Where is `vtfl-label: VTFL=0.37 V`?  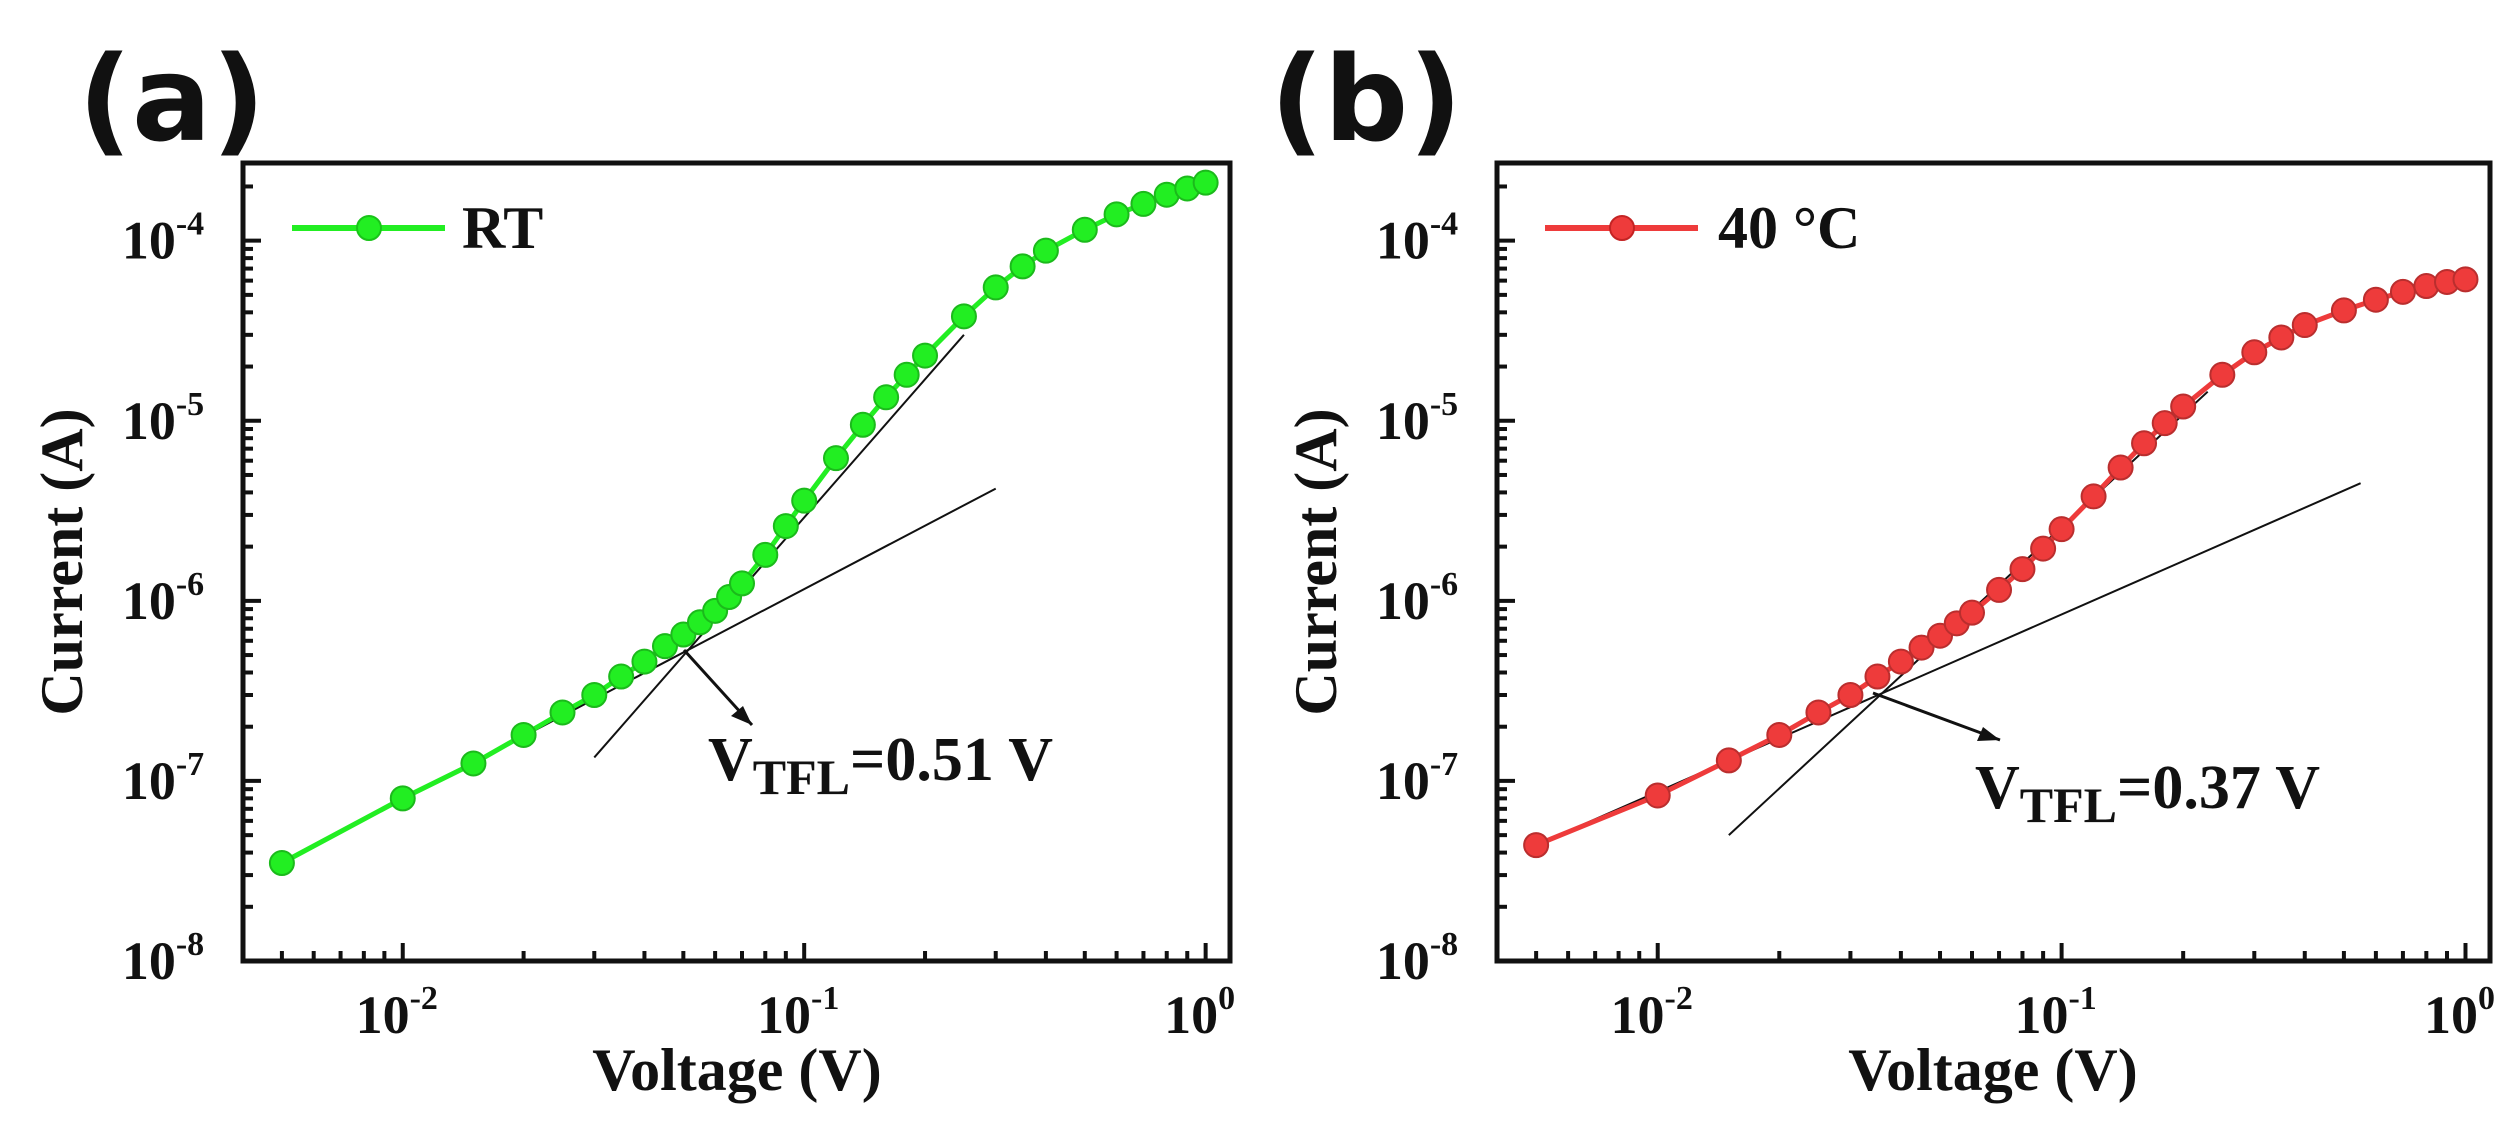
vtfl-label: VTFL=0.37 V is located at coordinates (2147, 793).